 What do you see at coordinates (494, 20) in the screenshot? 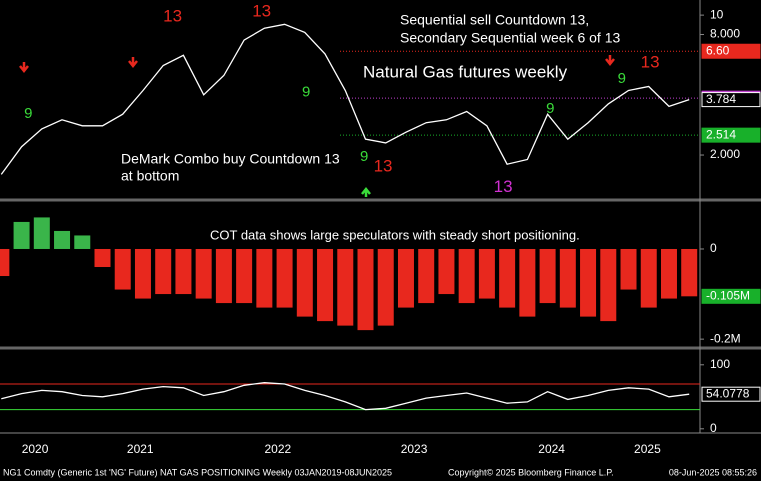
I see `annotation: Sequential sell Countdown 13,` at bounding box center [494, 20].